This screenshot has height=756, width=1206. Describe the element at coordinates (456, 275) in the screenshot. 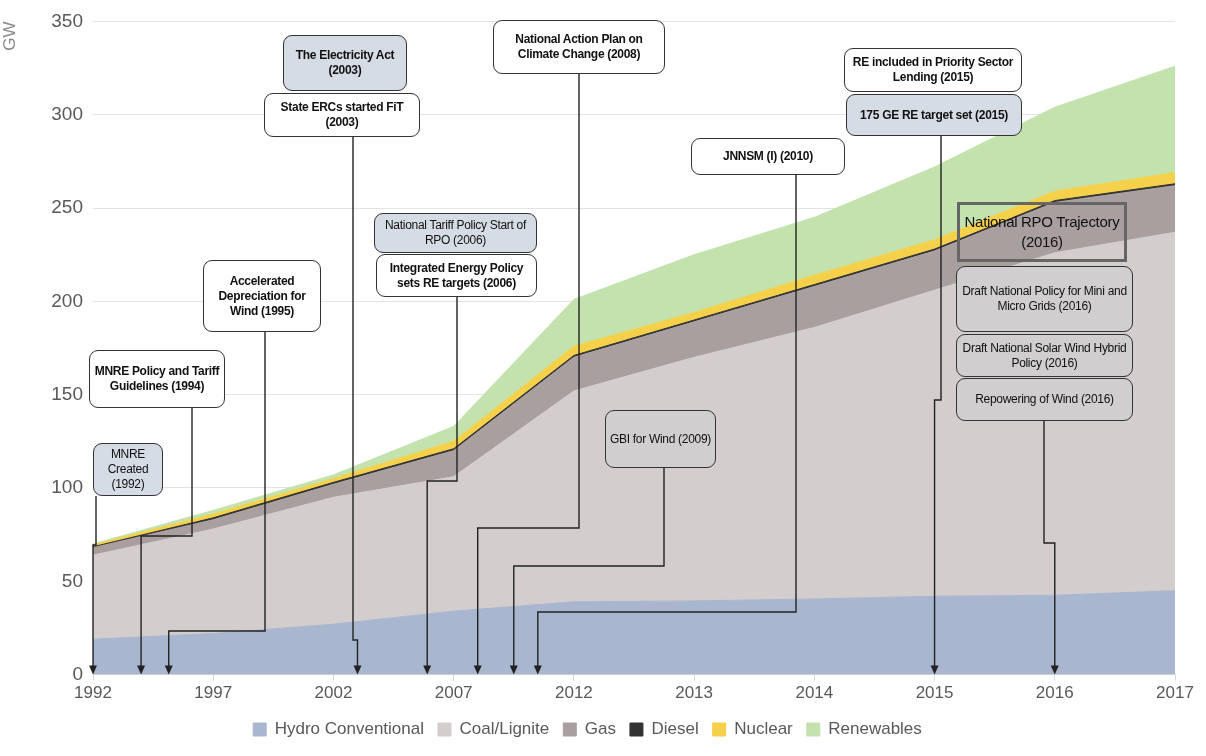

I see `callout-box: Integrated Energy Policy sets RE targets (2006)` at that location.